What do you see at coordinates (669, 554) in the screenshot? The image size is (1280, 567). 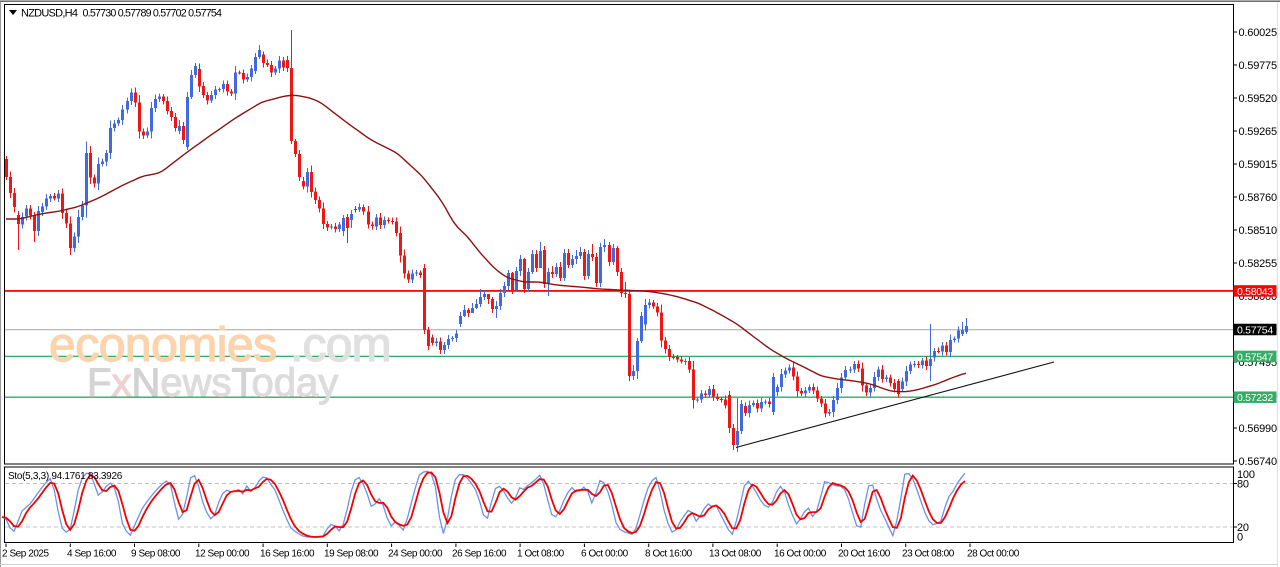 I see `svg-text: 8 Oct 16:00` at bounding box center [669, 554].